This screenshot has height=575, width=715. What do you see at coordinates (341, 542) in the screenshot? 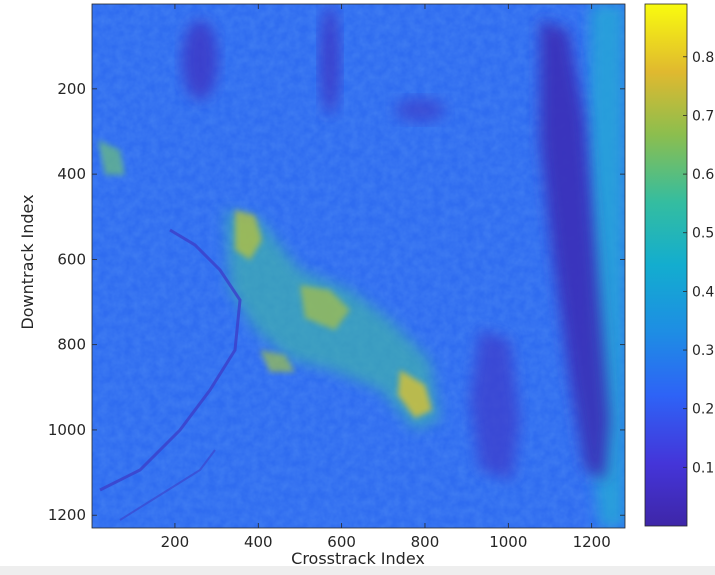
I see `x-tick-label: 600` at bounding box center [341, 542].